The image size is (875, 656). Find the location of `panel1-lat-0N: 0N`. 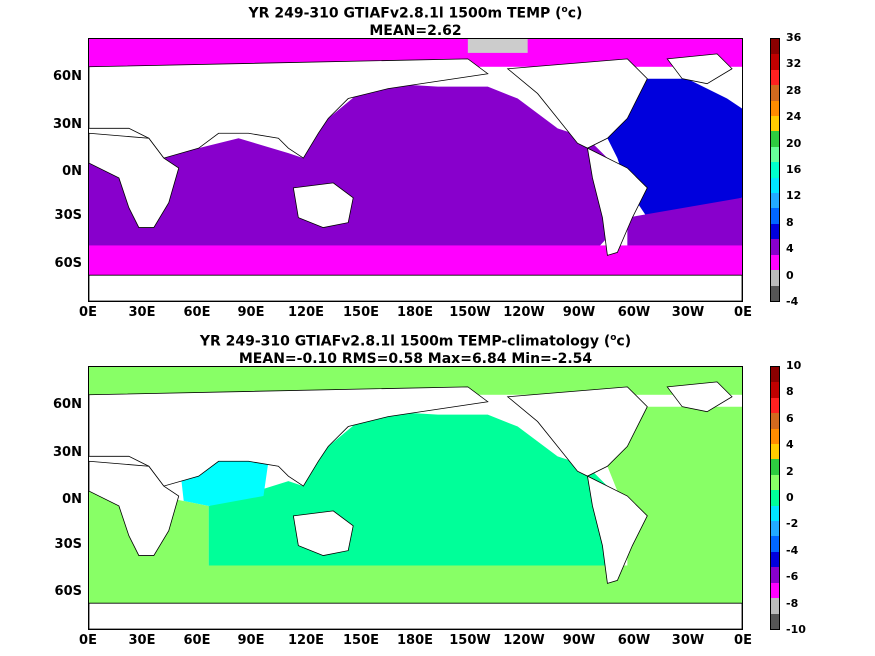

panel1-lat-0N: 0N is located at coordinates (72, 171).